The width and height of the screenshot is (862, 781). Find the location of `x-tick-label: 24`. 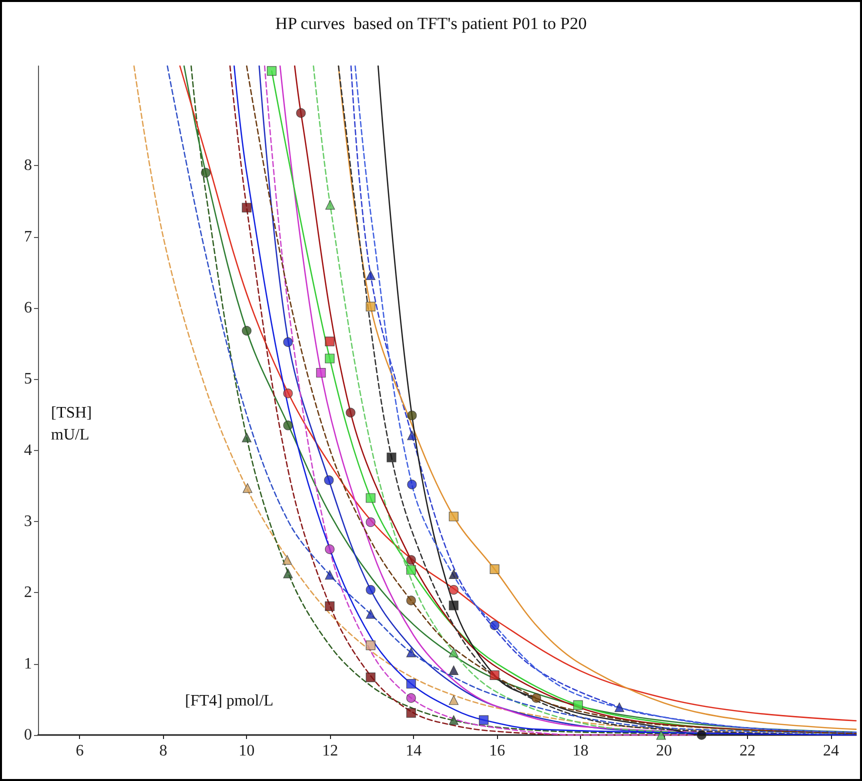

x-tick-label: 24 is located at coordinates (830, 751).